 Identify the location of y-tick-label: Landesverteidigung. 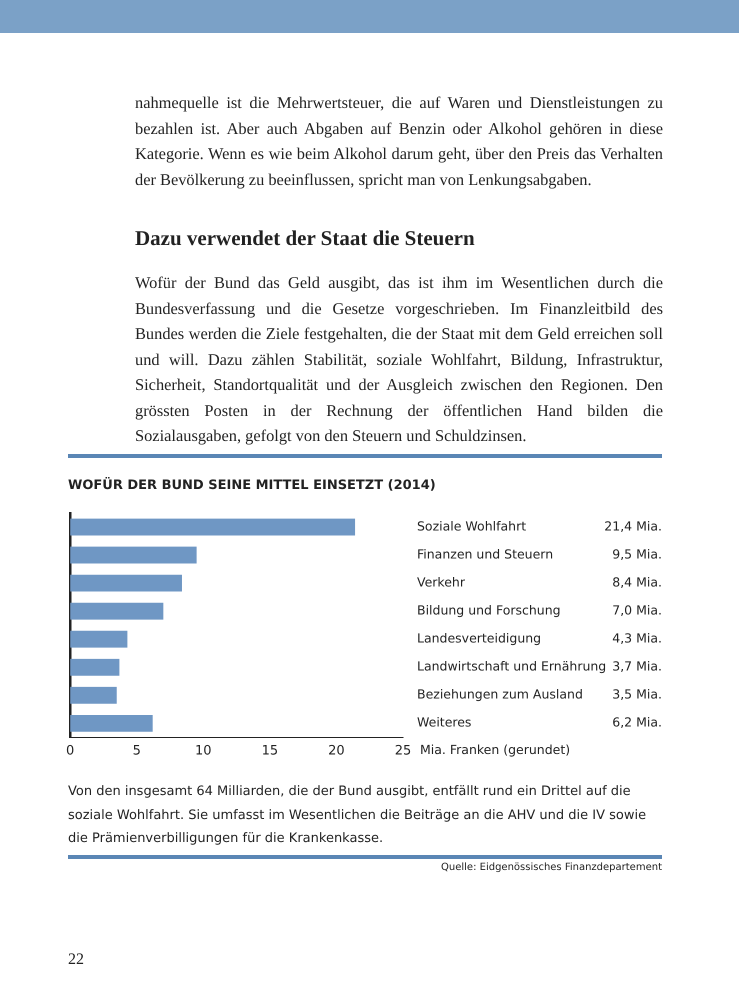
(479, 638).